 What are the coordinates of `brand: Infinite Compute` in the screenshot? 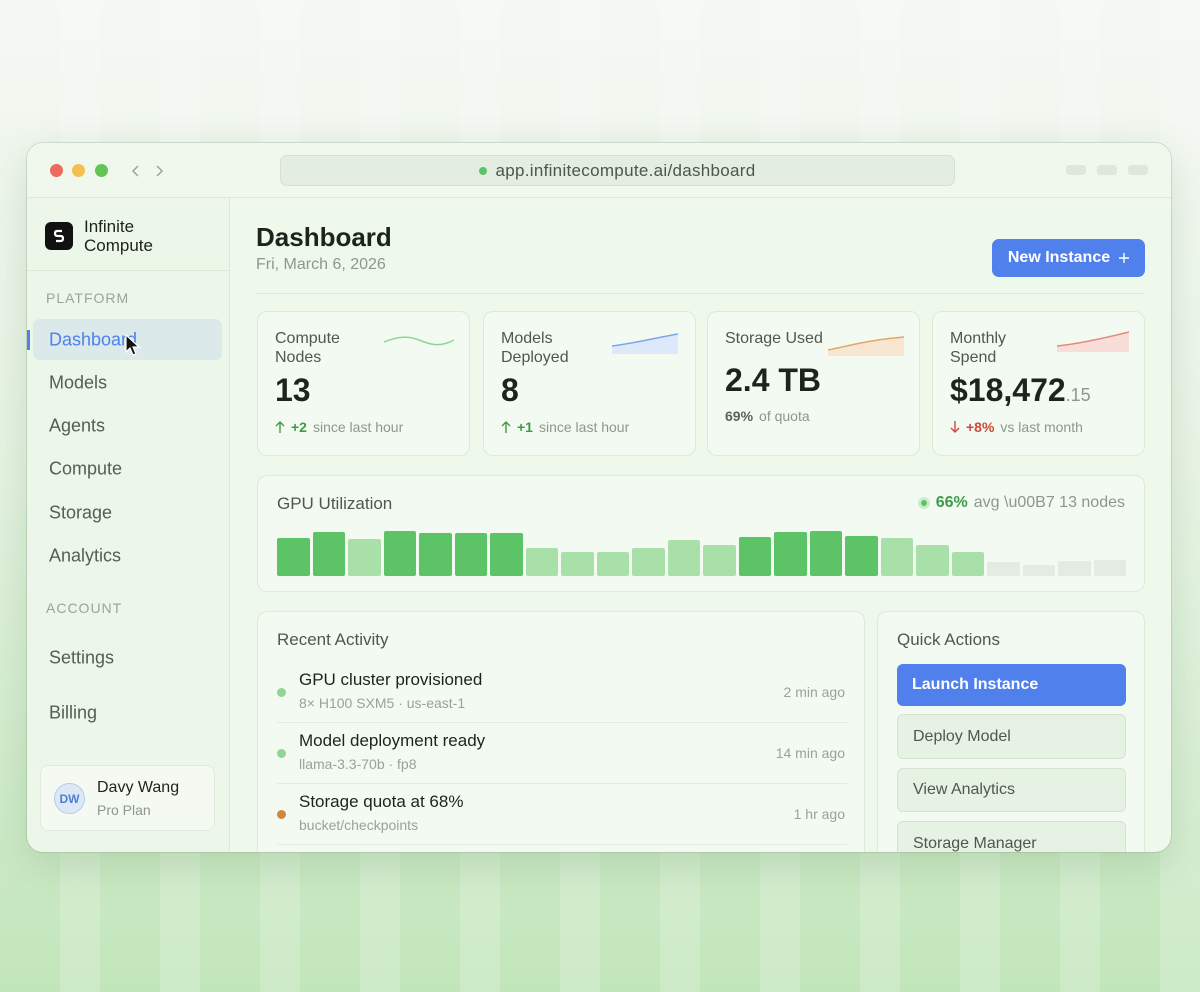 It's located at (118, 236).